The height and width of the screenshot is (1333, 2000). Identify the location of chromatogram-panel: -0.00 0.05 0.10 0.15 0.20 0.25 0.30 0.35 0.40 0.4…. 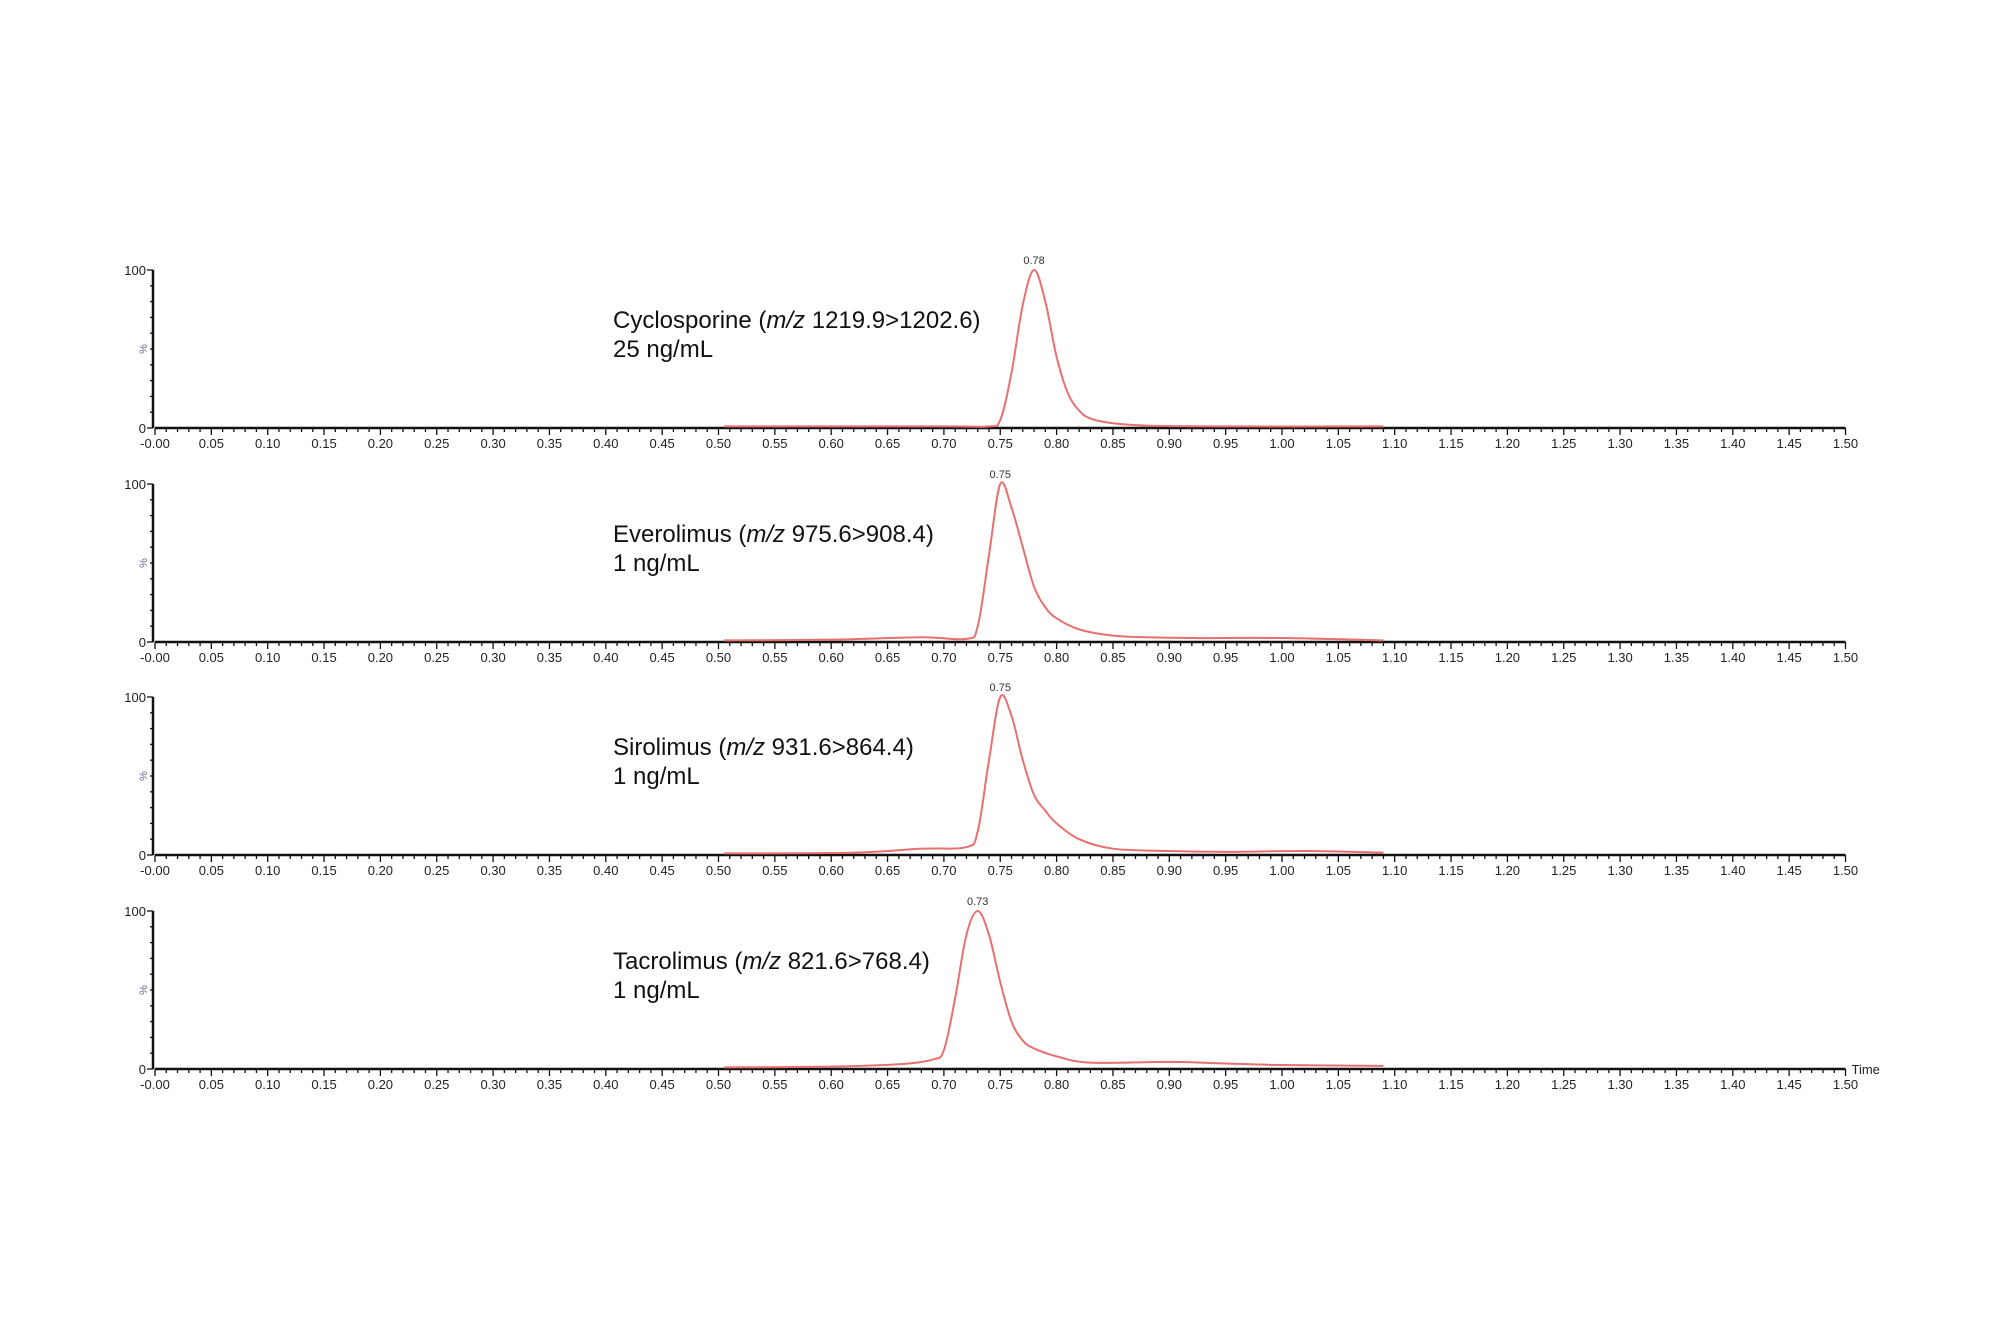
(991, 353).